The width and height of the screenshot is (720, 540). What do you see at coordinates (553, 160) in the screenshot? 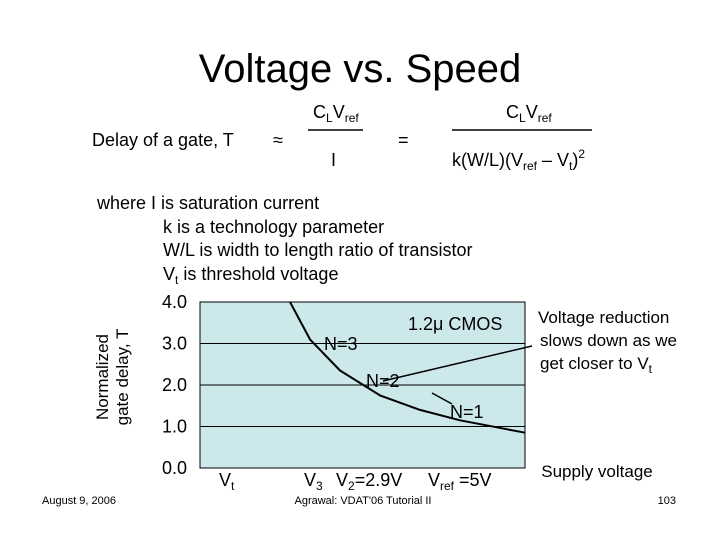
I see `part: – V` at bounding box center [553, 160].